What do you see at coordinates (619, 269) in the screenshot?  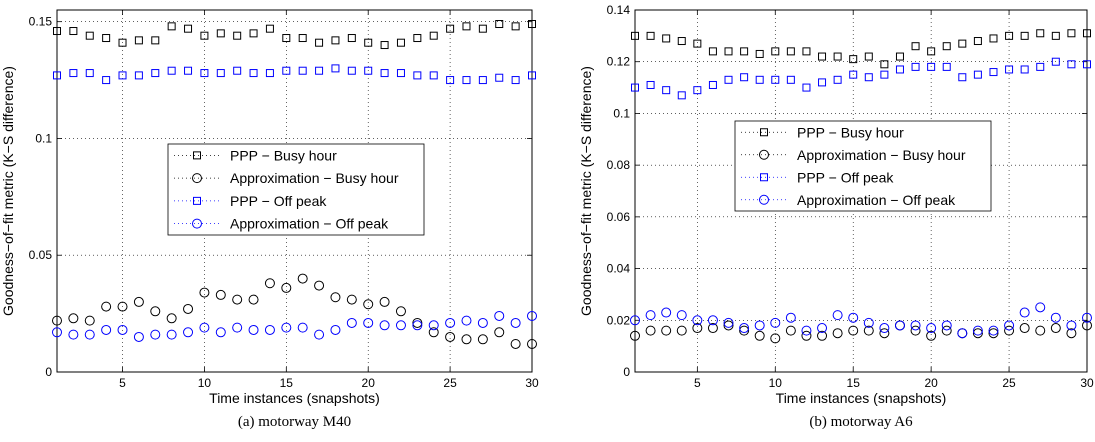 I see `y-tick-label: 0.04` at bounding box center [619, 269].